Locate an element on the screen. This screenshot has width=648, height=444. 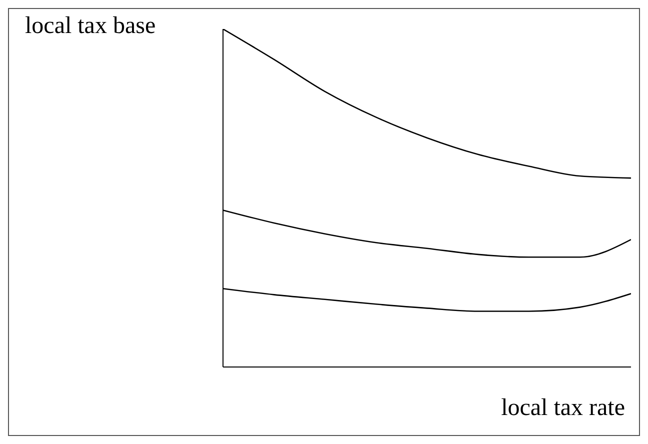
y-axis-title: local tax base is located at coordinates (90, 26).